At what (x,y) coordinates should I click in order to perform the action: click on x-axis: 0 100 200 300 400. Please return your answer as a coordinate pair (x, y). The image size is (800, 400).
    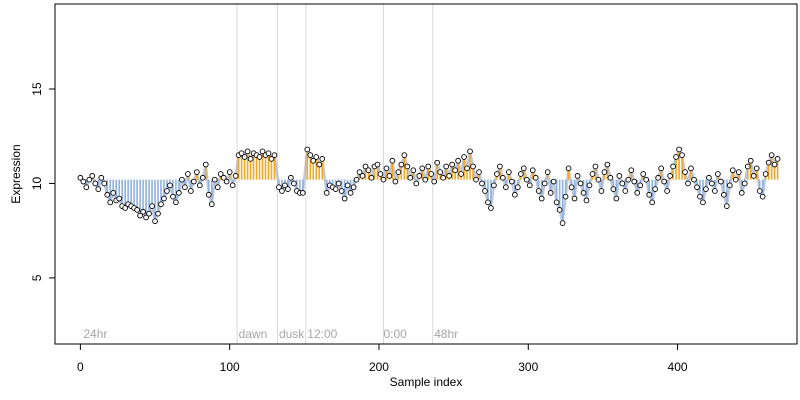
    Looking at the image, I should click on (382, 359).